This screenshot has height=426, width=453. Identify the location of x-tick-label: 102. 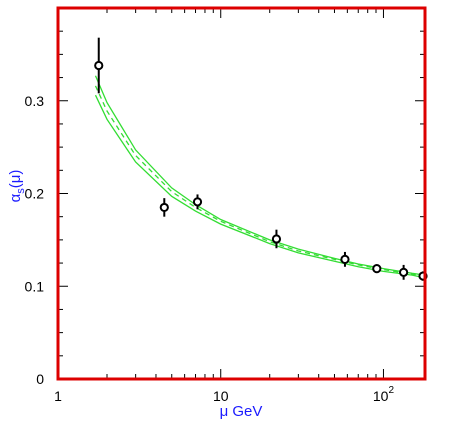
(384, 394).